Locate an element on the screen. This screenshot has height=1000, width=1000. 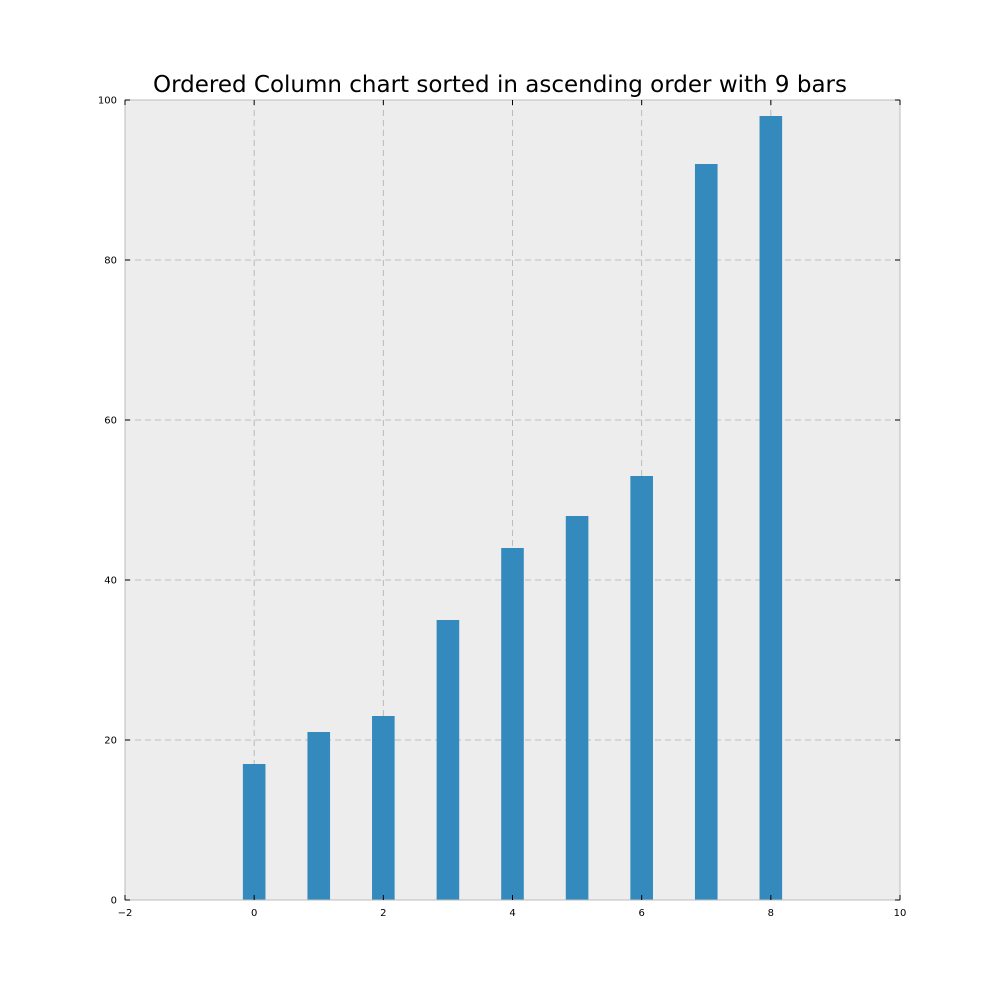
y-tick-label: 0 is located at coordinates (114, 901).